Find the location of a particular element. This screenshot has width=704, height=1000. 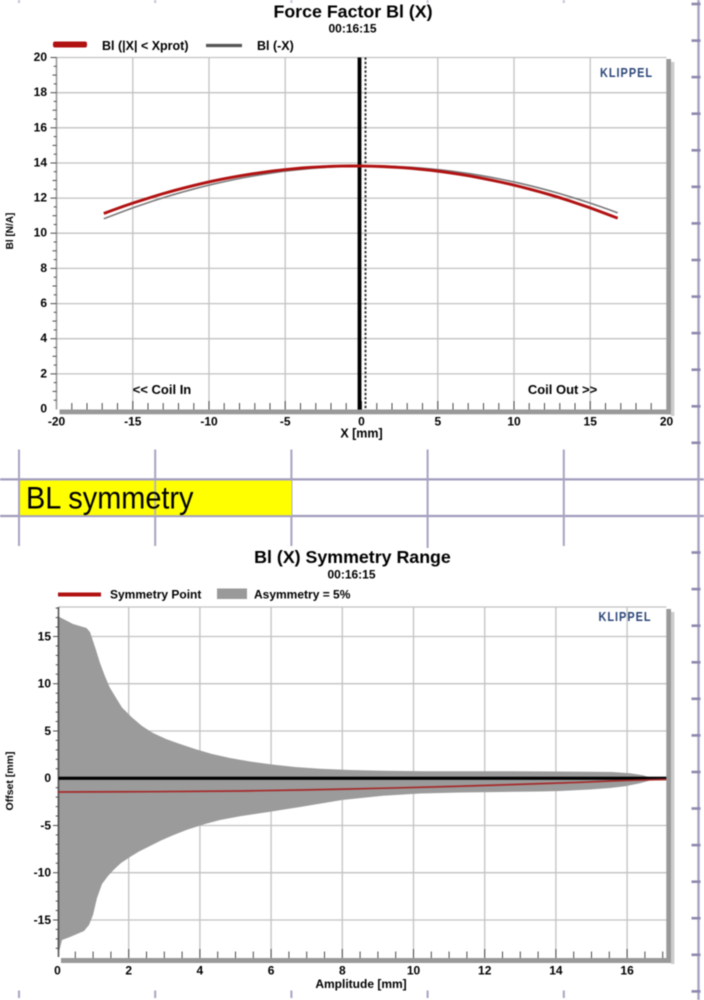

svg-text: Amplitude [mm] is located at coordinates (360, 984).